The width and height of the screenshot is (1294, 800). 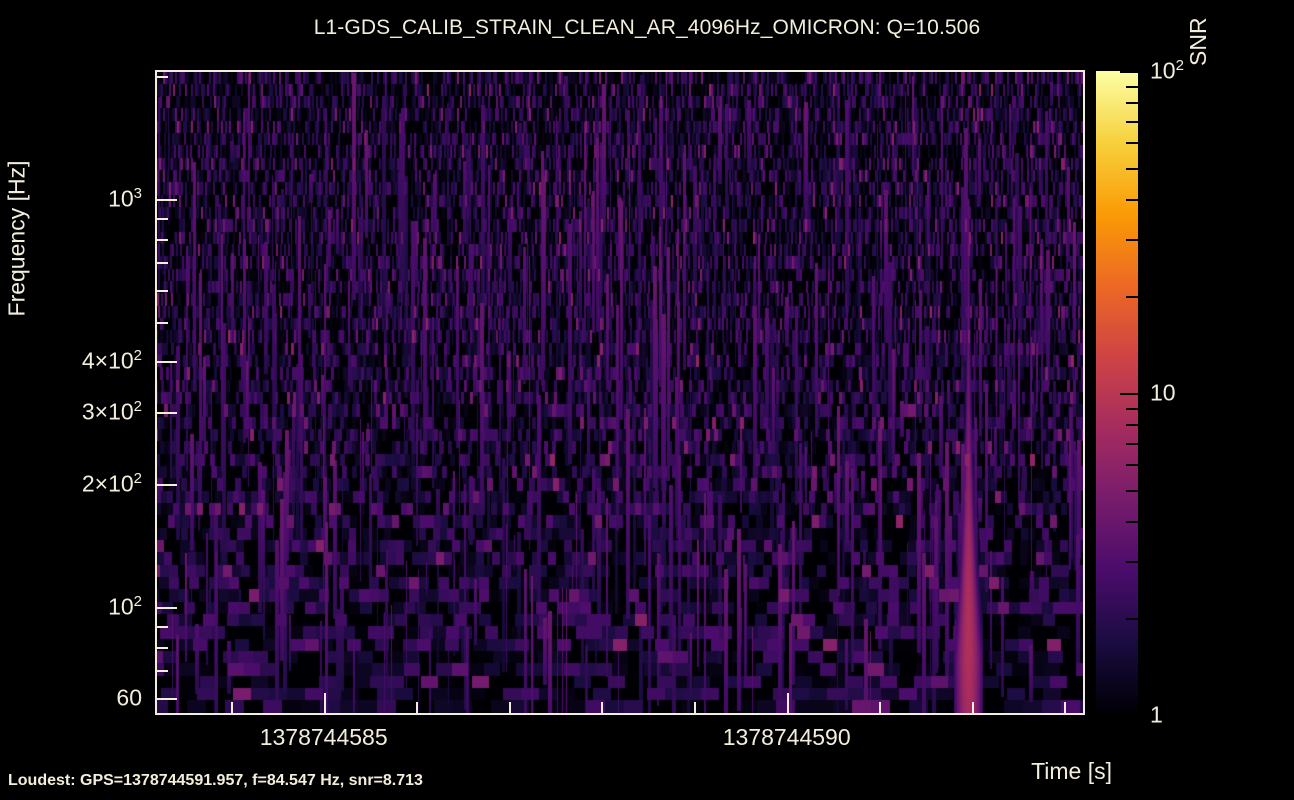 I want to click on colorbar-tick-label: 10, so click(x=1163, y=392).